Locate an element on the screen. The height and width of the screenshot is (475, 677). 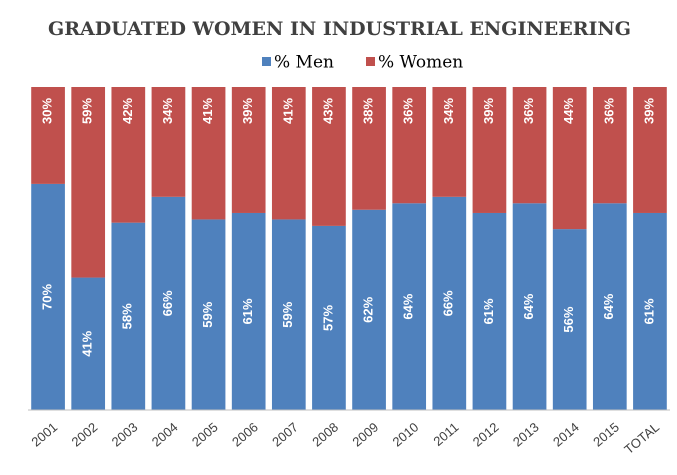
data-label: 58% is located at coordinates (127, 316).